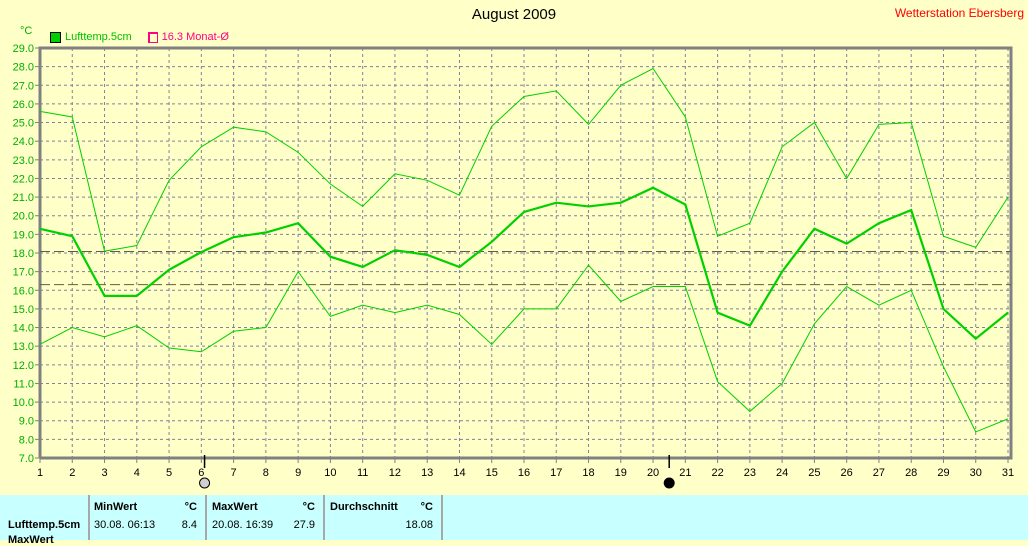 The height and width of the screenshot is (546, 1028). What do you see at coordinates (115, 507) in the screenshot?
I see `min-header: MinWert` at bounding box center [115, 507].